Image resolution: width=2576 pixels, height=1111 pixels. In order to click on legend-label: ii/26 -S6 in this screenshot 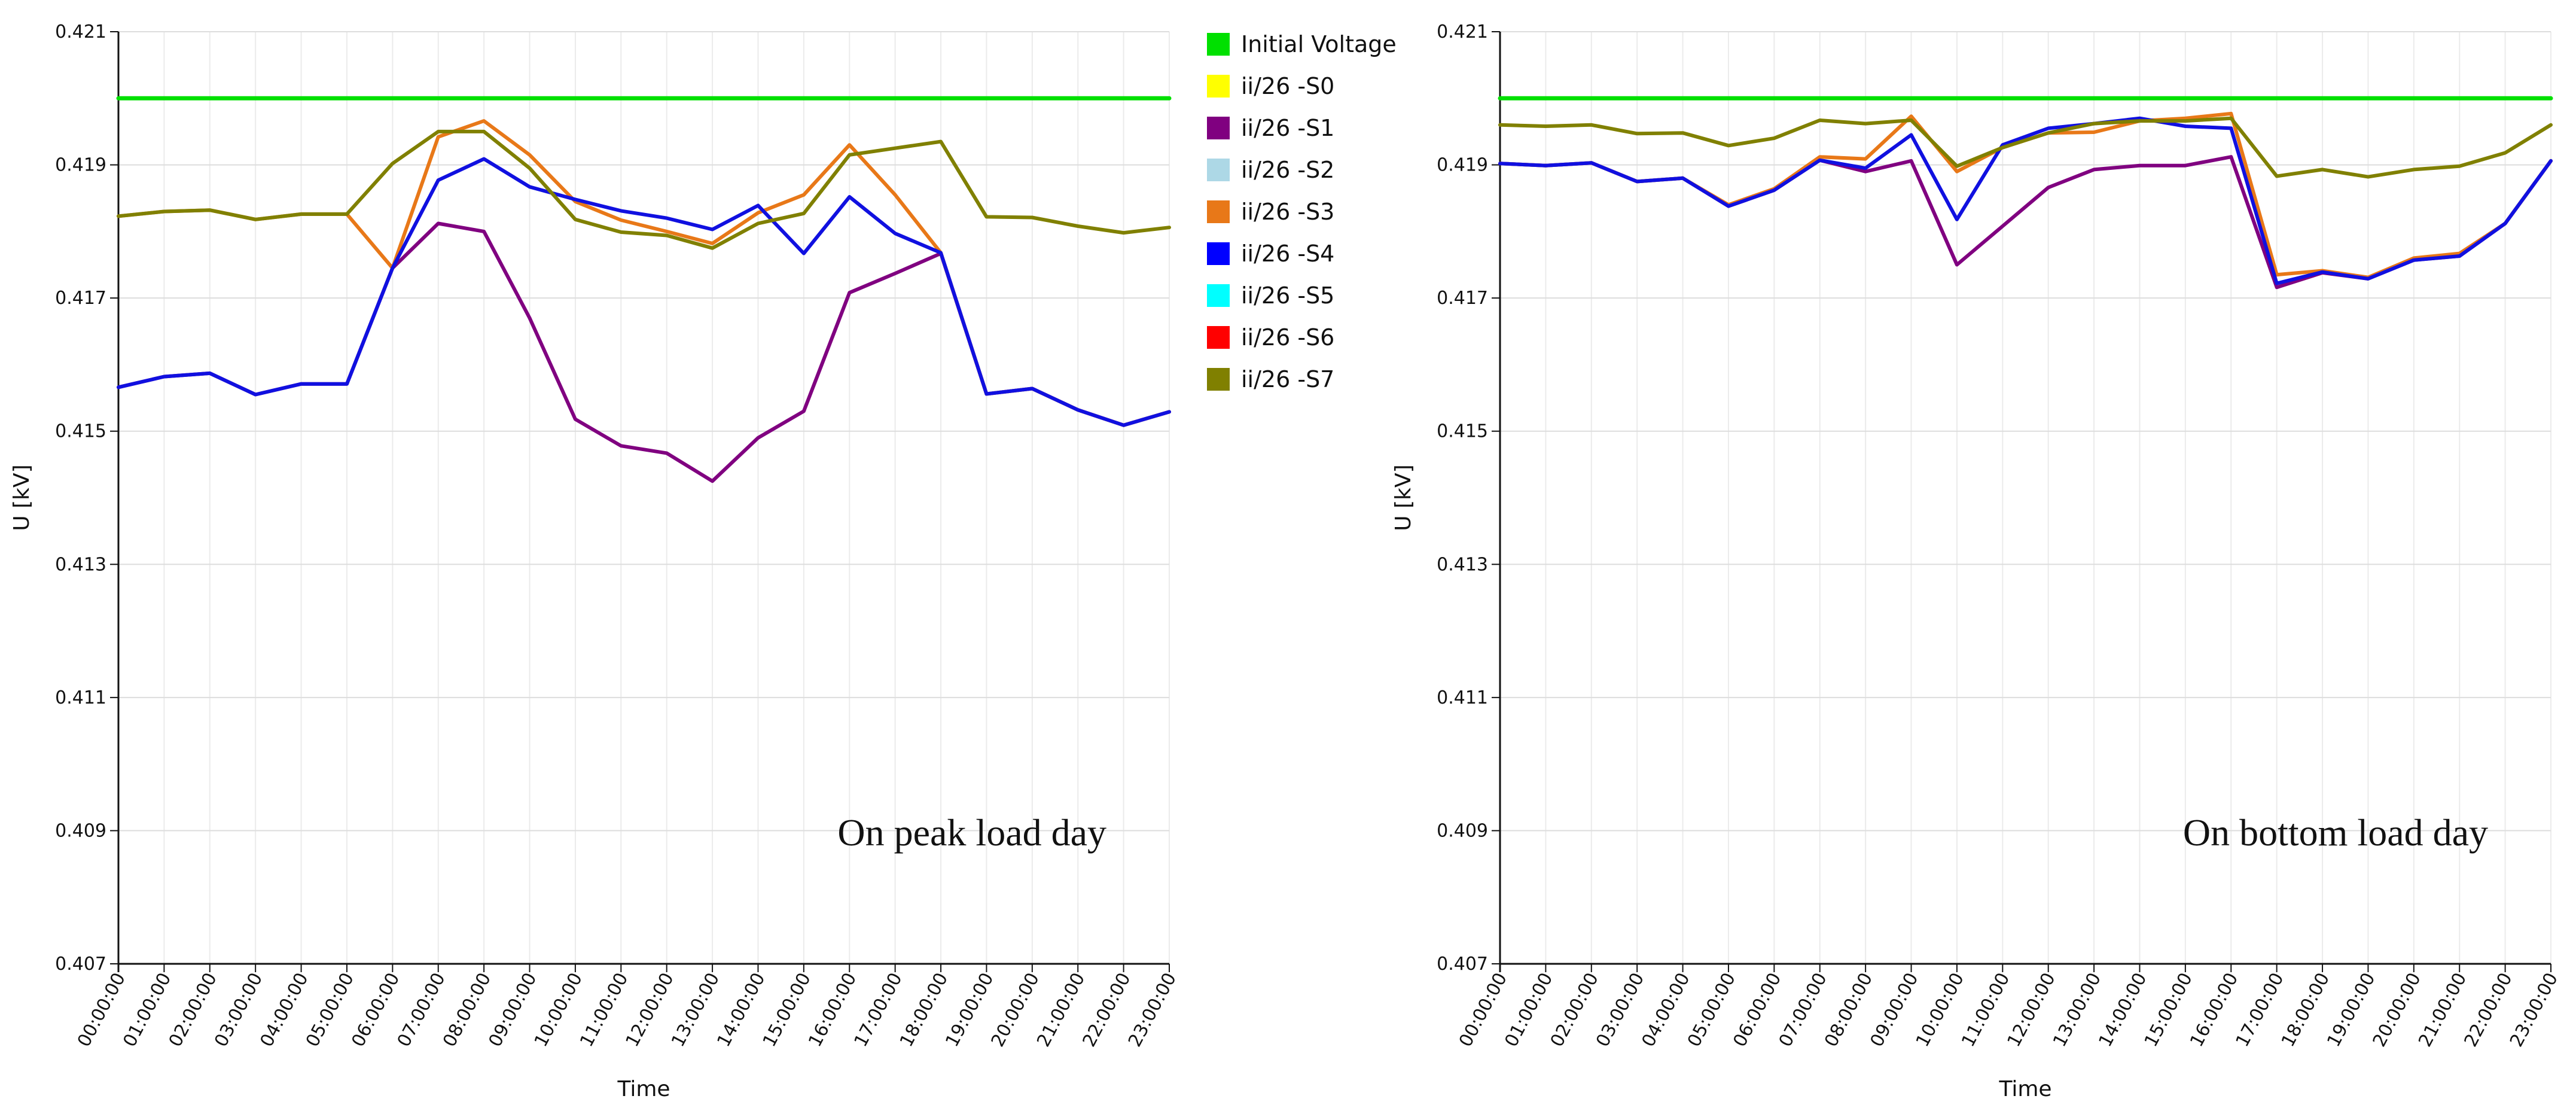, I will do `click(1287, 337)`.